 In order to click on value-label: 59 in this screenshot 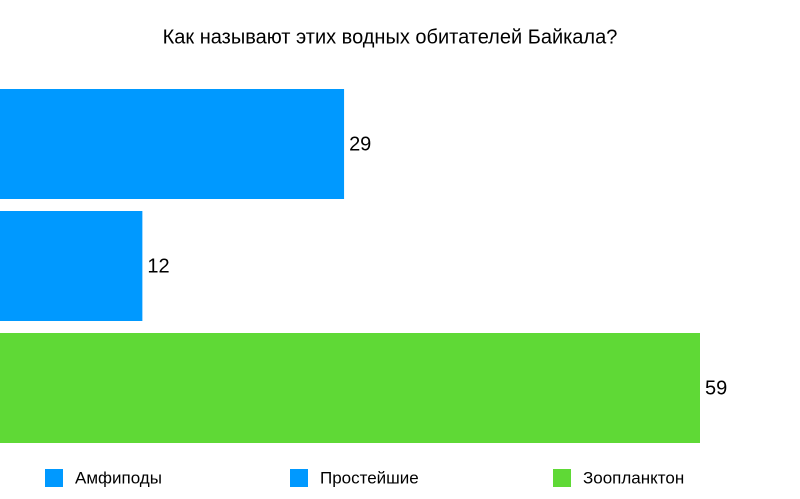, I will do `click(716, 388)`.